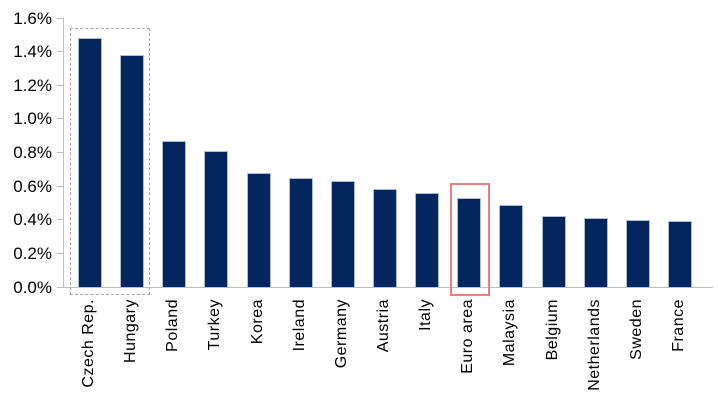  Describe the element at coordinates (341, 334) in the screenshot. I see `x-tick-label-germany: Germany` at that location.